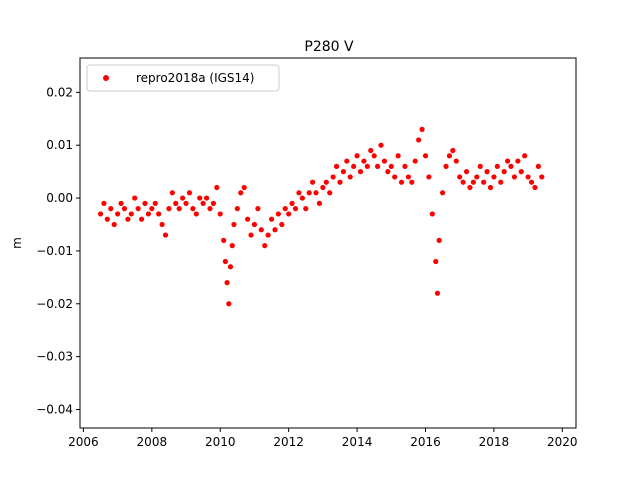 This screenshot has width=640, height=480. What do you see at coordinates (58, 251) in the screenshot?
I see `y-axis: −0.04 −0.03 −0.02 −0.01 0.00 0.01 0.02` at bounding box center [58, 251].